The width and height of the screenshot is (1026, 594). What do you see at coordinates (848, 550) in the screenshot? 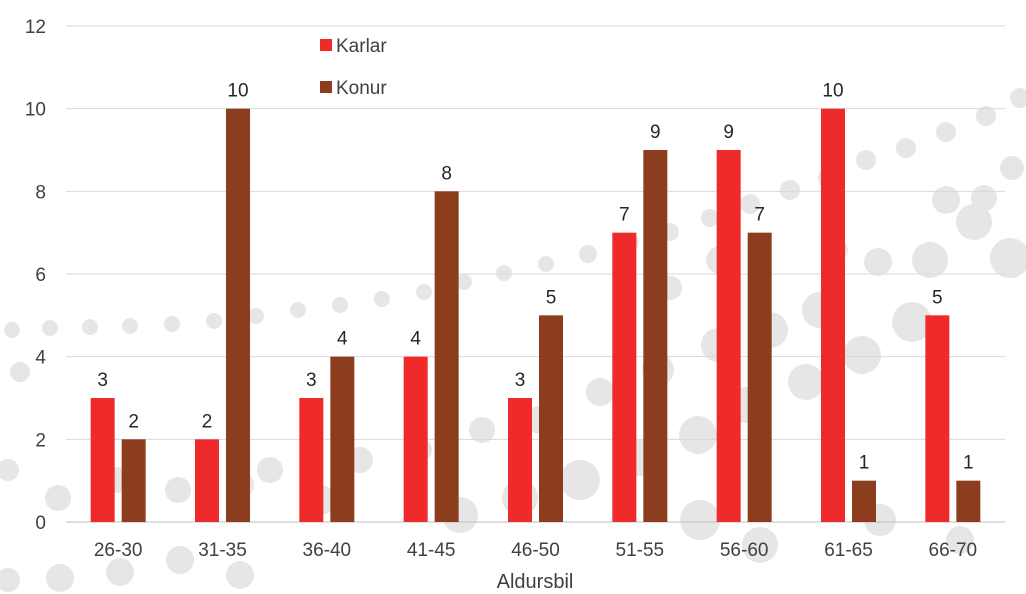
I see `x-tick-label: 61-65` at bounding box center [848, 550].